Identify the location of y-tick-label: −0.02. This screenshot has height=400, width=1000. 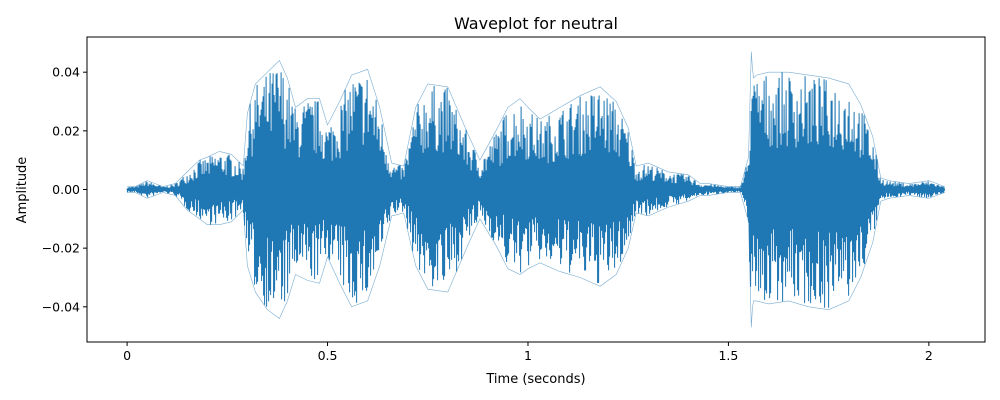
(61, 248).